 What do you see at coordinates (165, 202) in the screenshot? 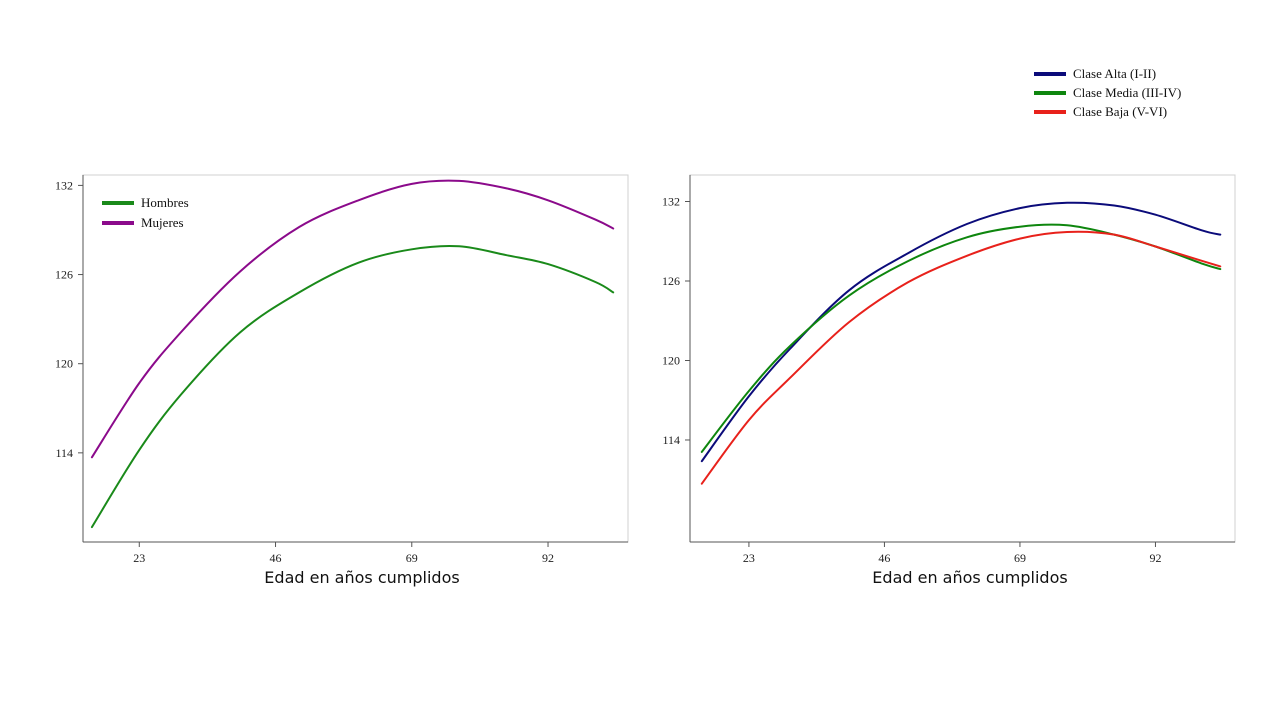
I see `legend-label: Hombres` at bounding box center [165, 202].